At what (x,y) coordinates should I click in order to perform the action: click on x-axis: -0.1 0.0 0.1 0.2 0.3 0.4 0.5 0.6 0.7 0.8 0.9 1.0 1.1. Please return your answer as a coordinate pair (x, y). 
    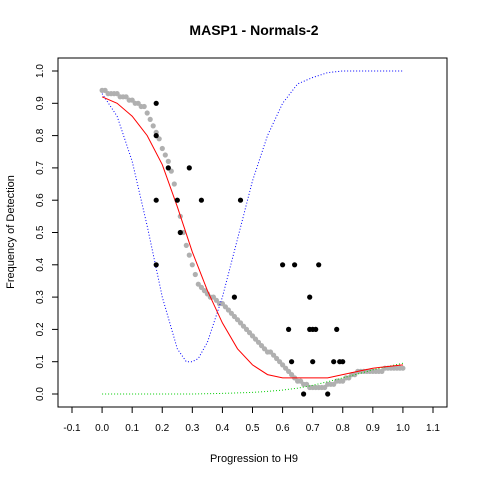
    Looking at the image, I should click on (251, 420).